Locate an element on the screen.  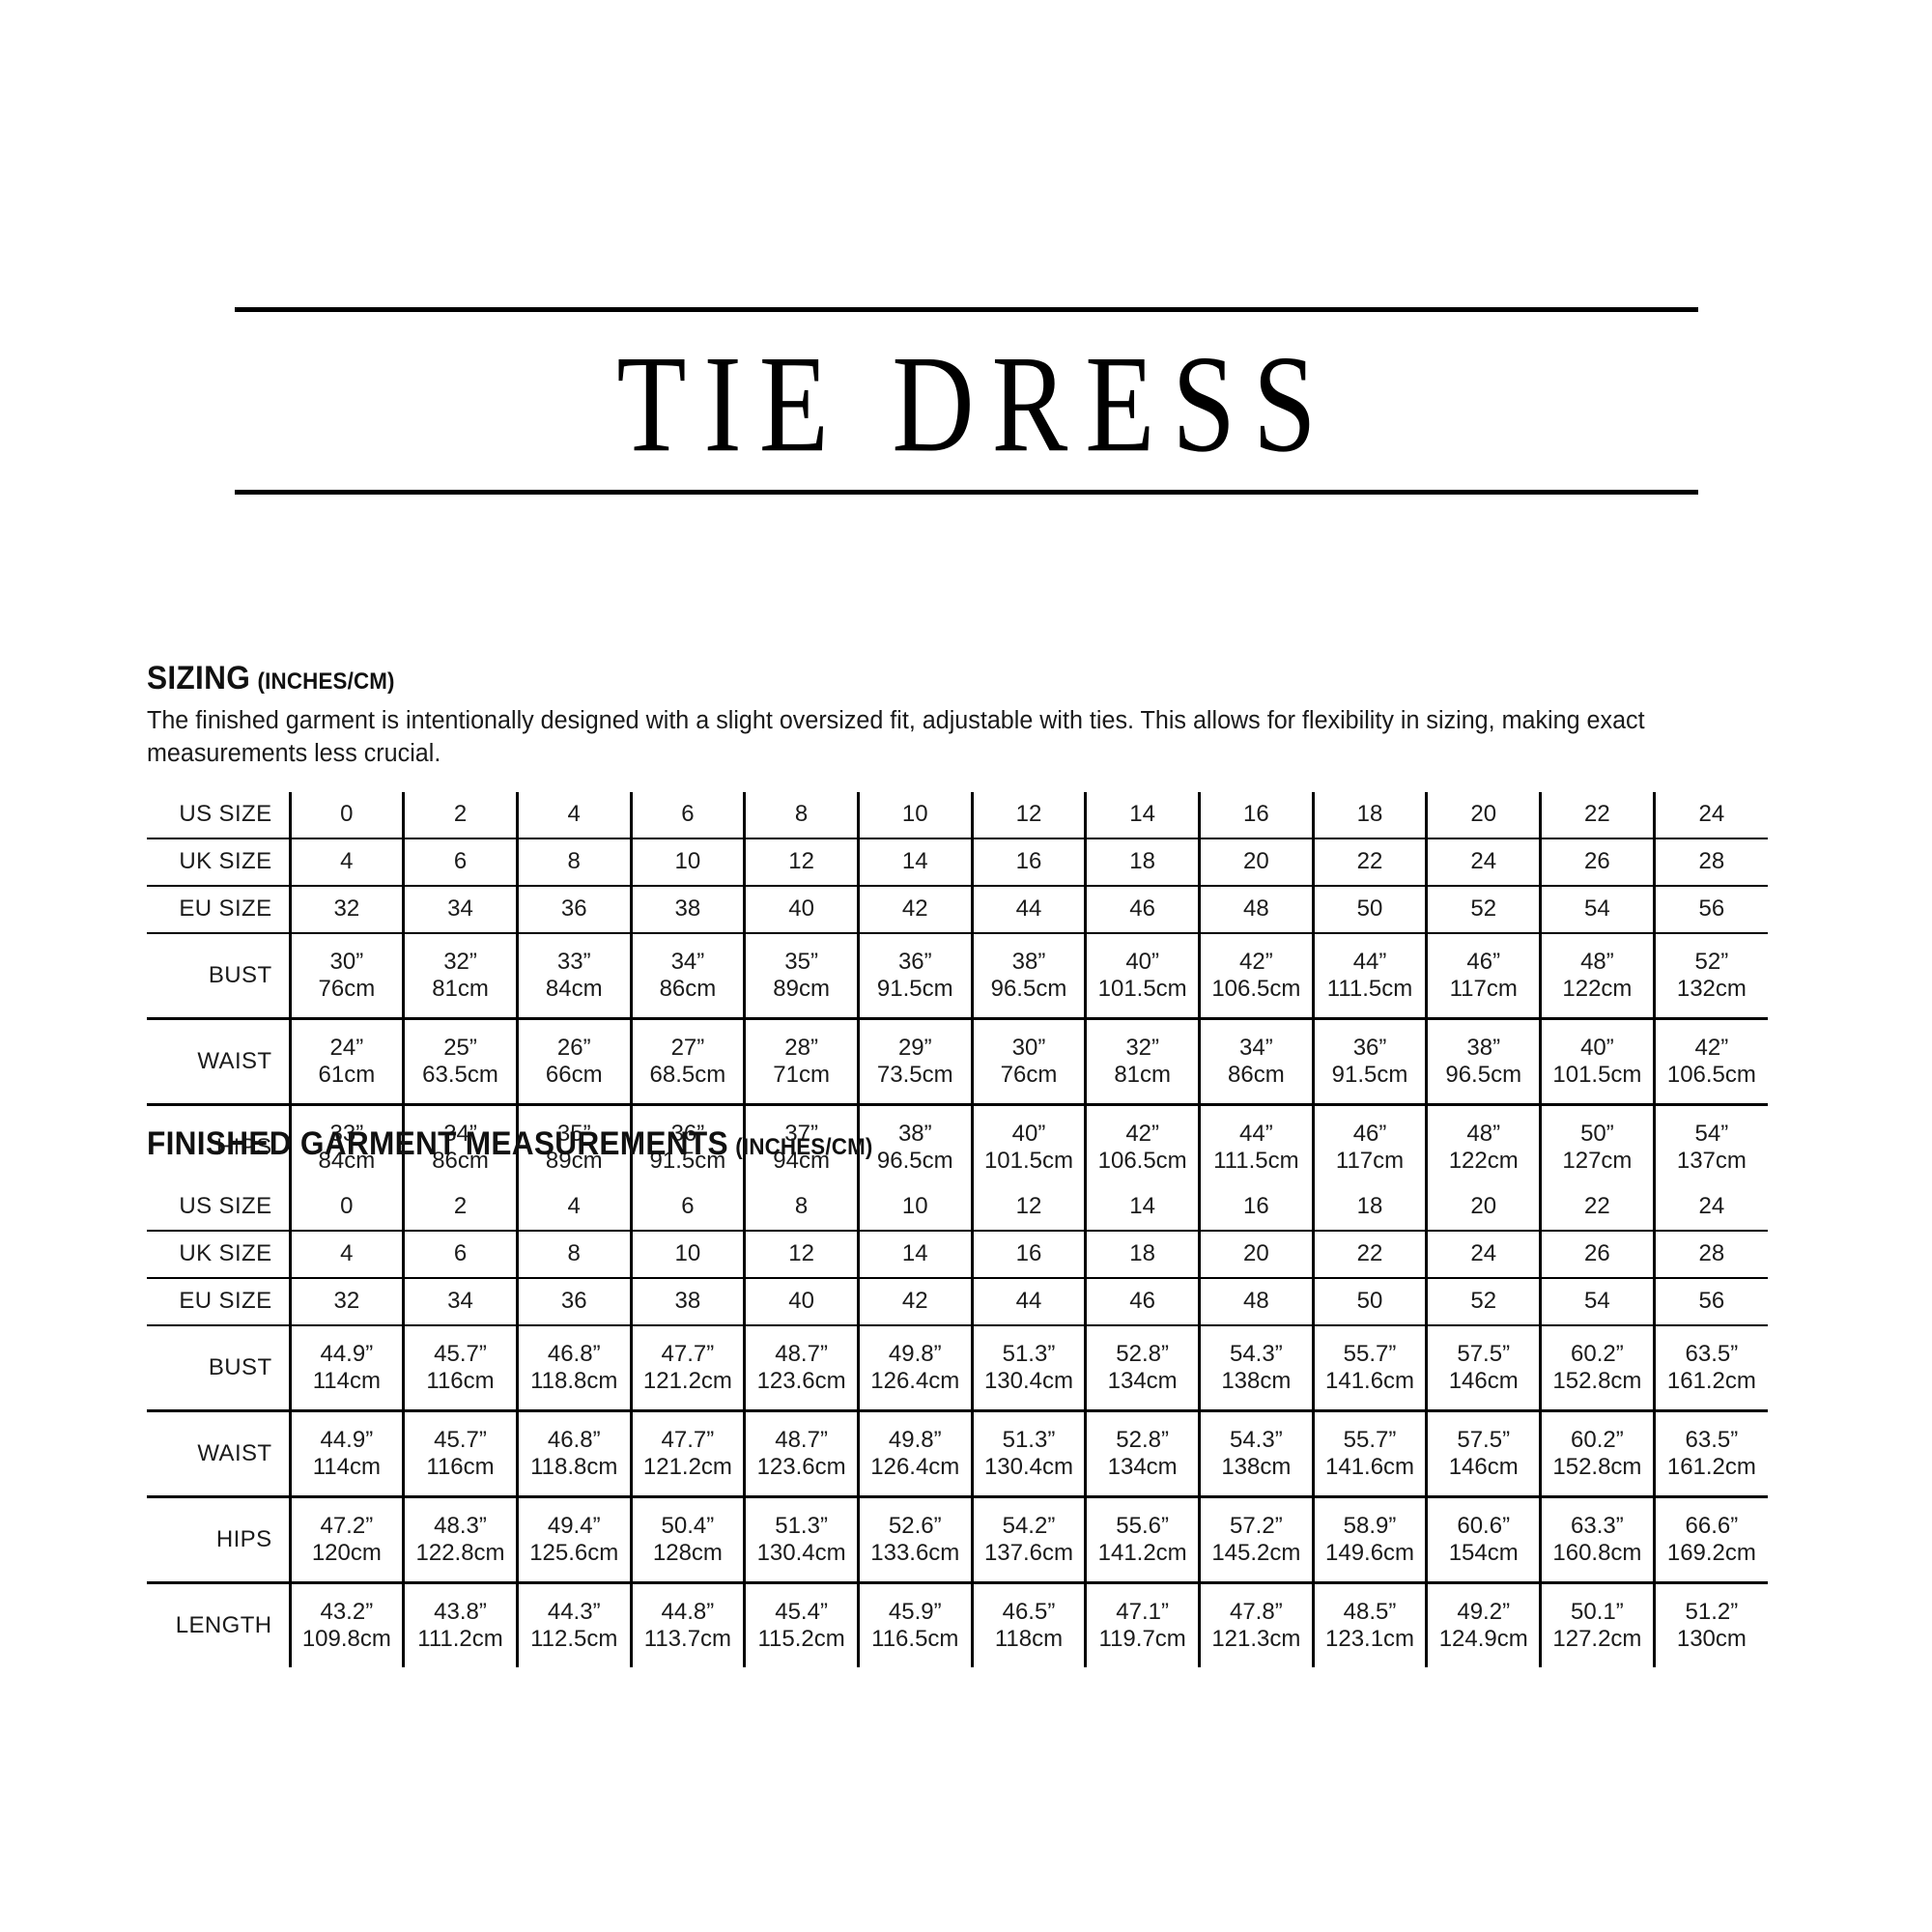
cell-cm: 130.4cm is located at coordinates (801, 1553).